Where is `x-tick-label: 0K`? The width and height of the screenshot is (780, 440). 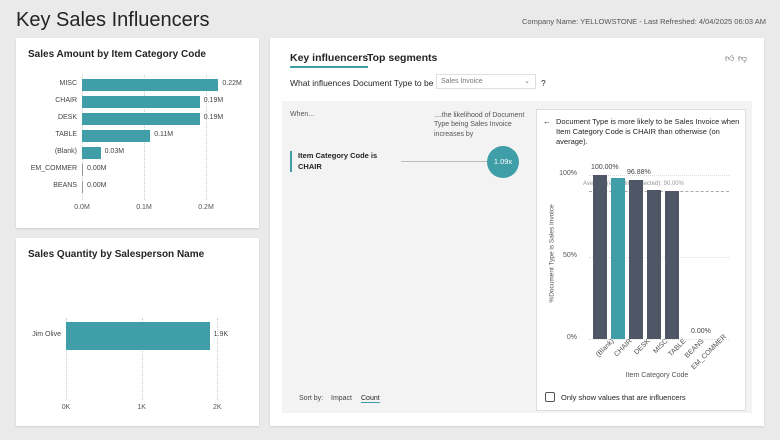
x-tick-label: 0K is located at coordinates (66, 407).